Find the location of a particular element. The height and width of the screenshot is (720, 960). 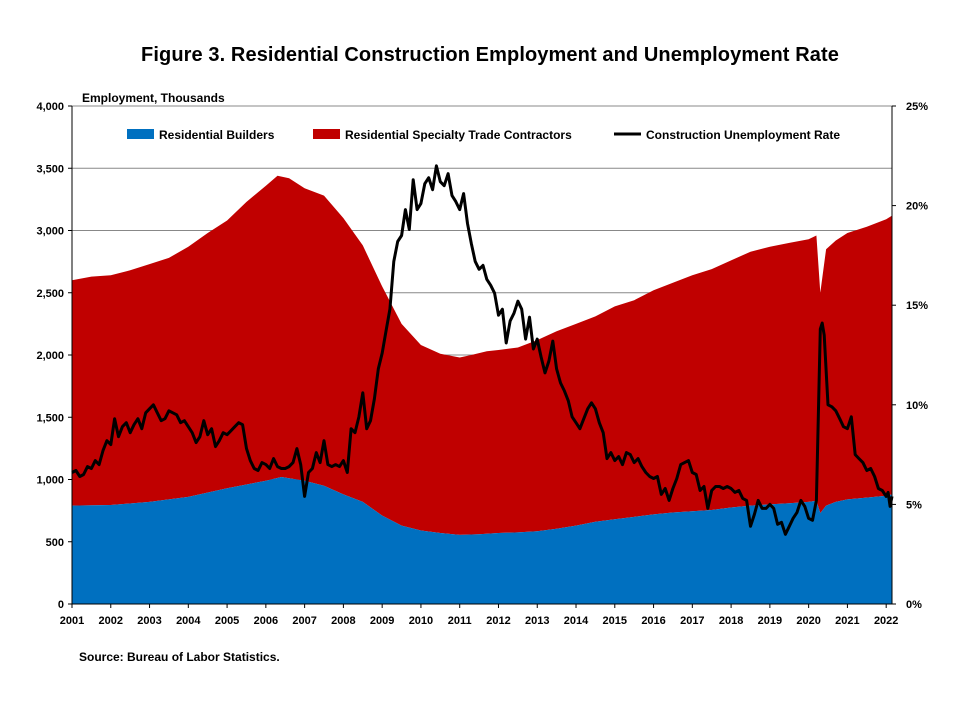

x-tick-label: 2014 is located at coordinates (576, 621).